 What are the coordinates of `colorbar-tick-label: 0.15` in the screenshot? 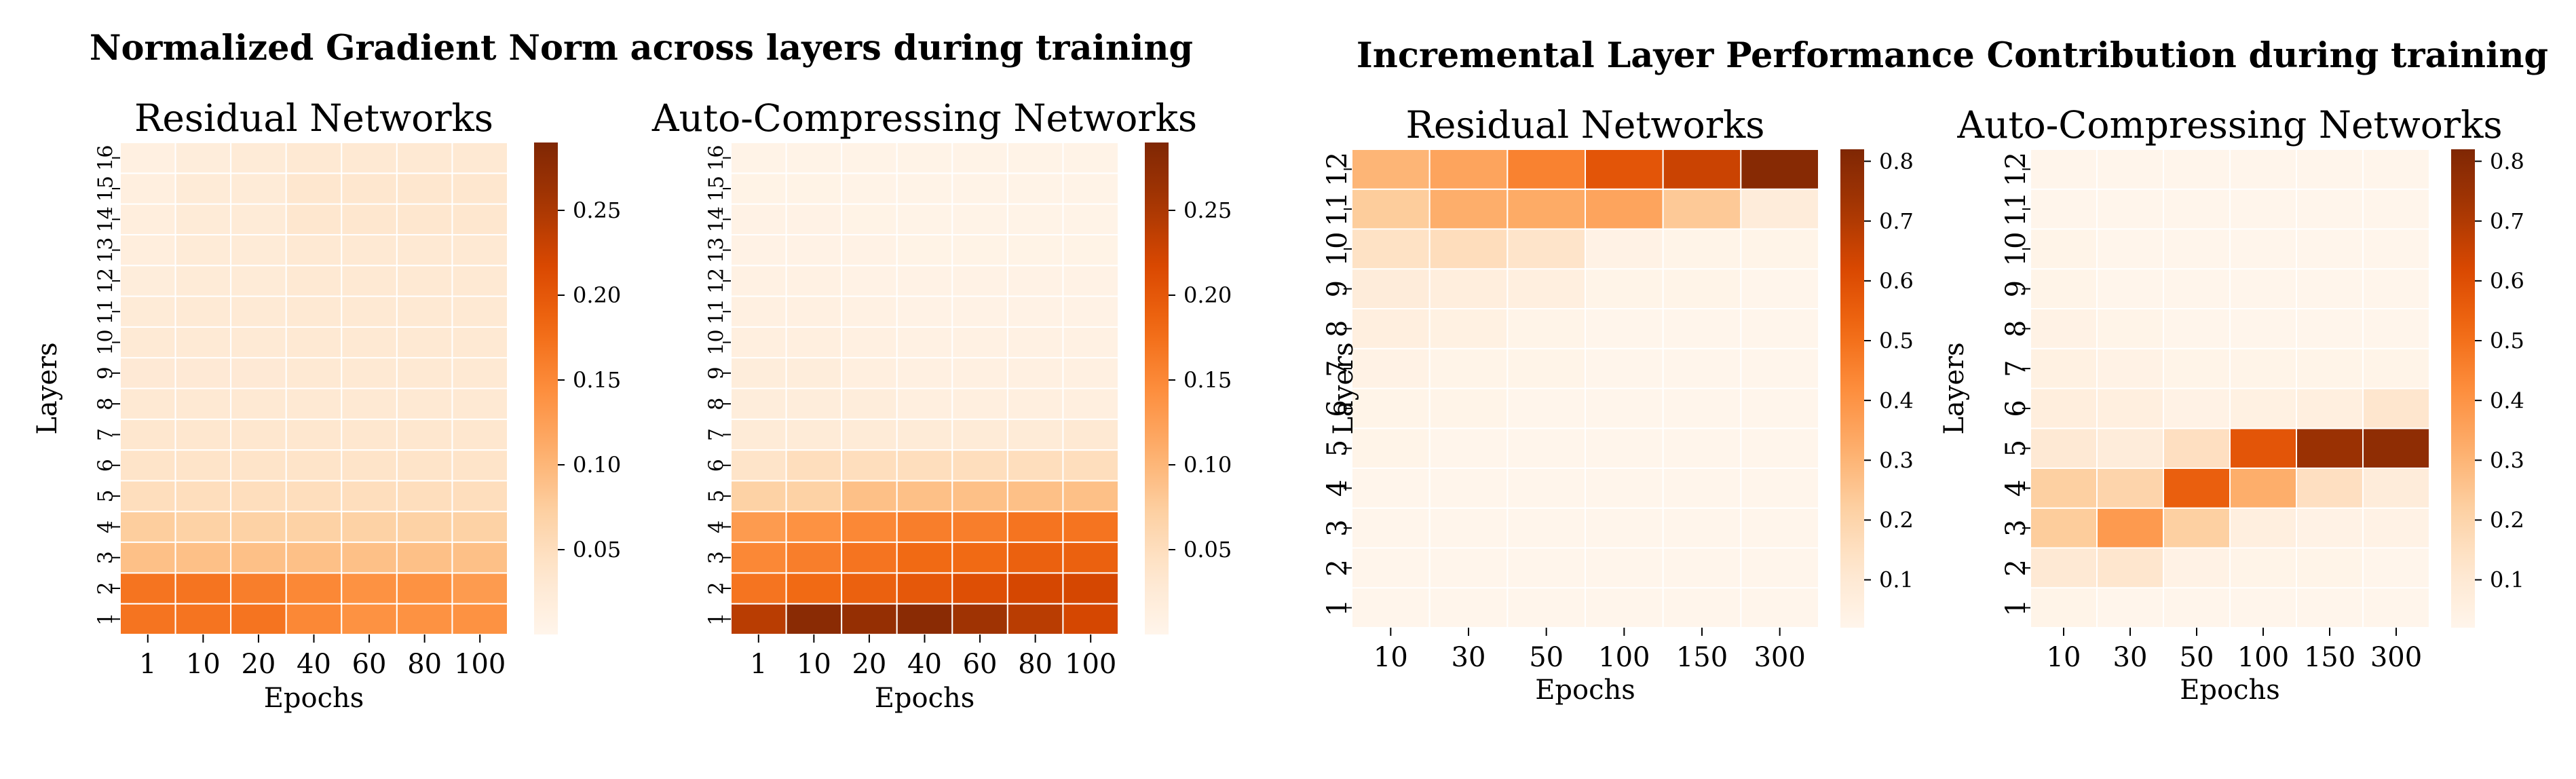 It's located at (1207, 380).